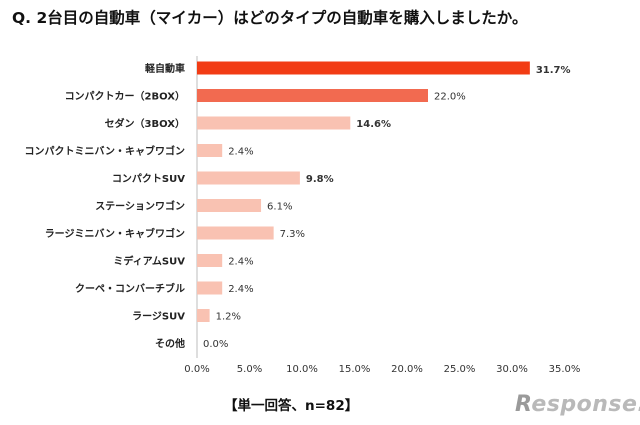  I want to click on category-label: コンパクトカー（2BOX）, so click(125, 96).